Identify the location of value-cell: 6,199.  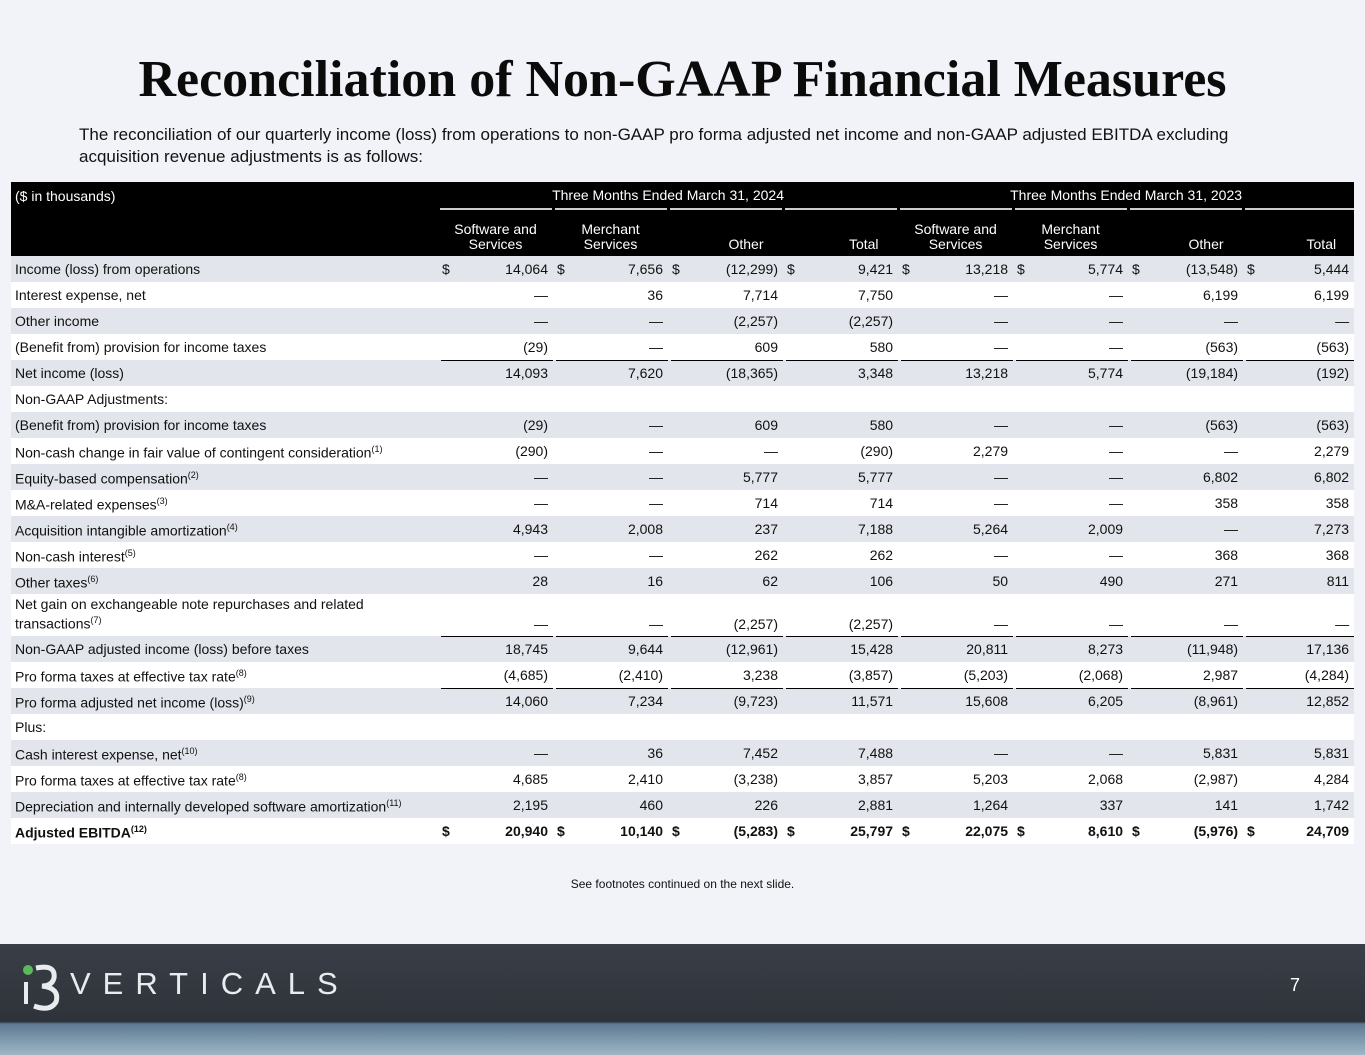
(1185, 295).